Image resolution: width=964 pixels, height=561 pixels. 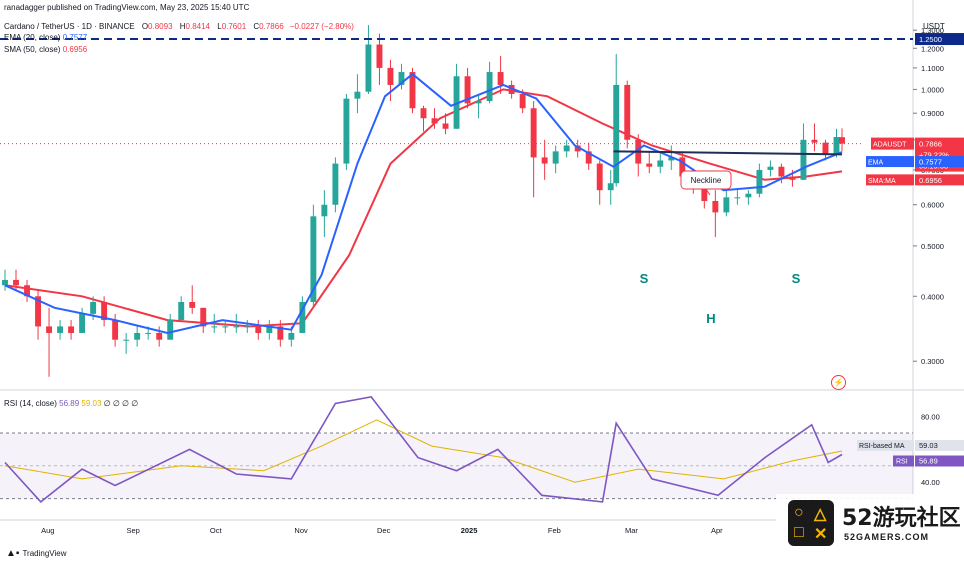 What do you see at coordinates (928, 461) in the screenshot?
I see `rsi-badge-value: 56.89` at bounding box center [928, 461].